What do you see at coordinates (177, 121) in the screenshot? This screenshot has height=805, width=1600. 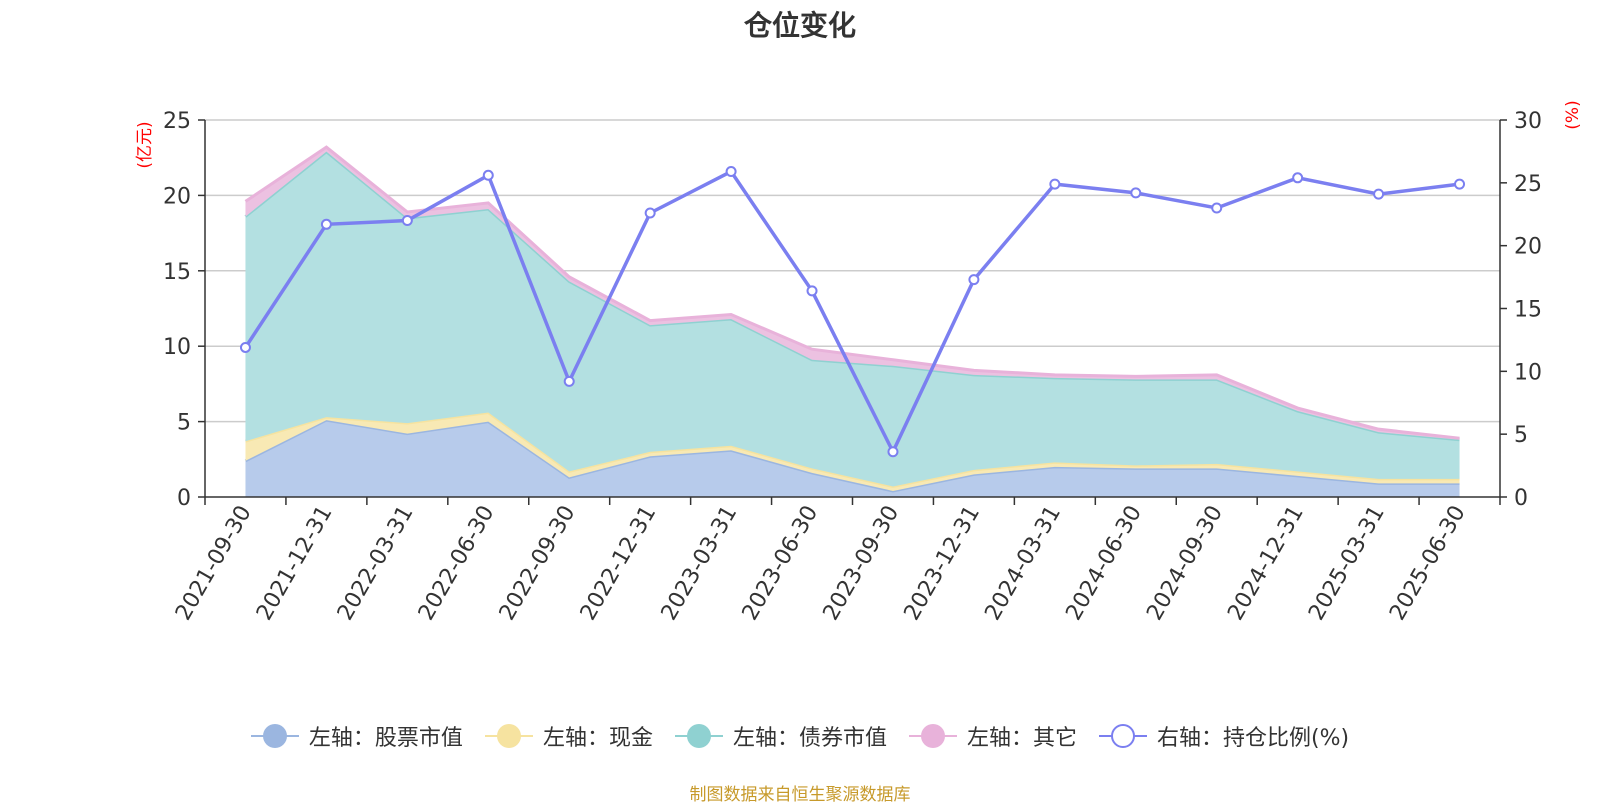 I see `left-tick-label: 25` at bounding box center [177, 121].